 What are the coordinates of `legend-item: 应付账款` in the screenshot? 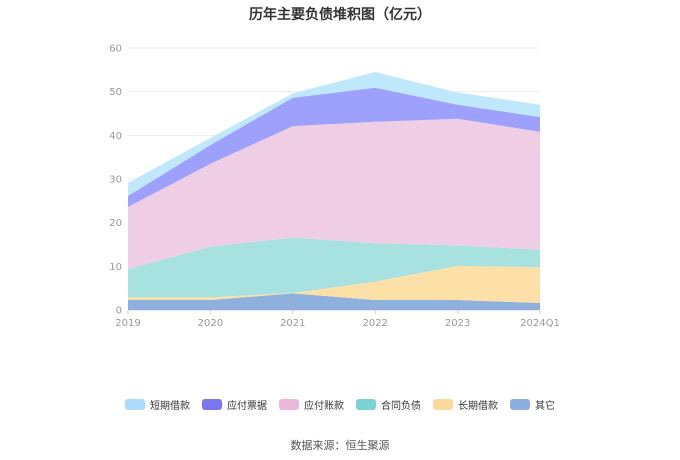 It's located at (311, 404).